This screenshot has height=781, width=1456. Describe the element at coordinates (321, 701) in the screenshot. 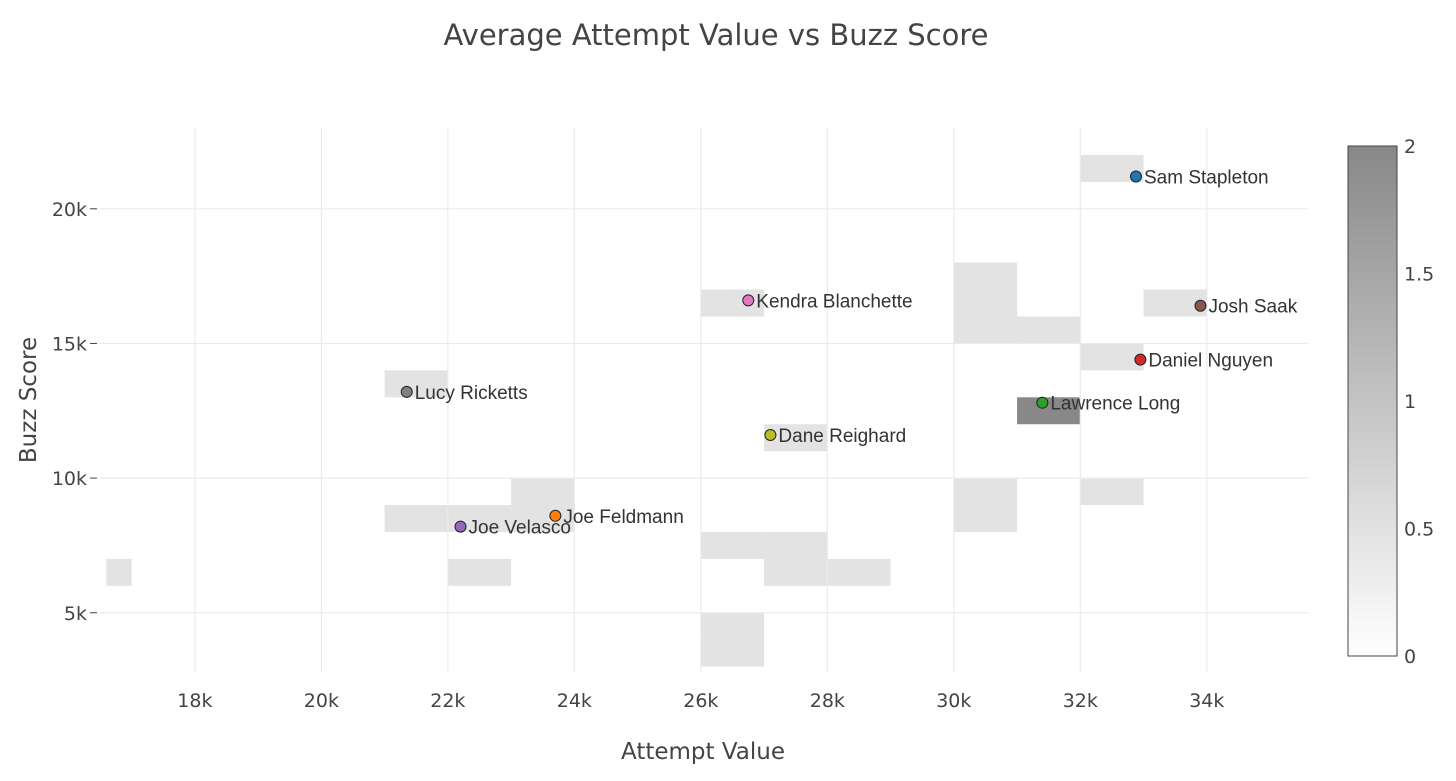

I see `x-tick-label: 20k` at that location.